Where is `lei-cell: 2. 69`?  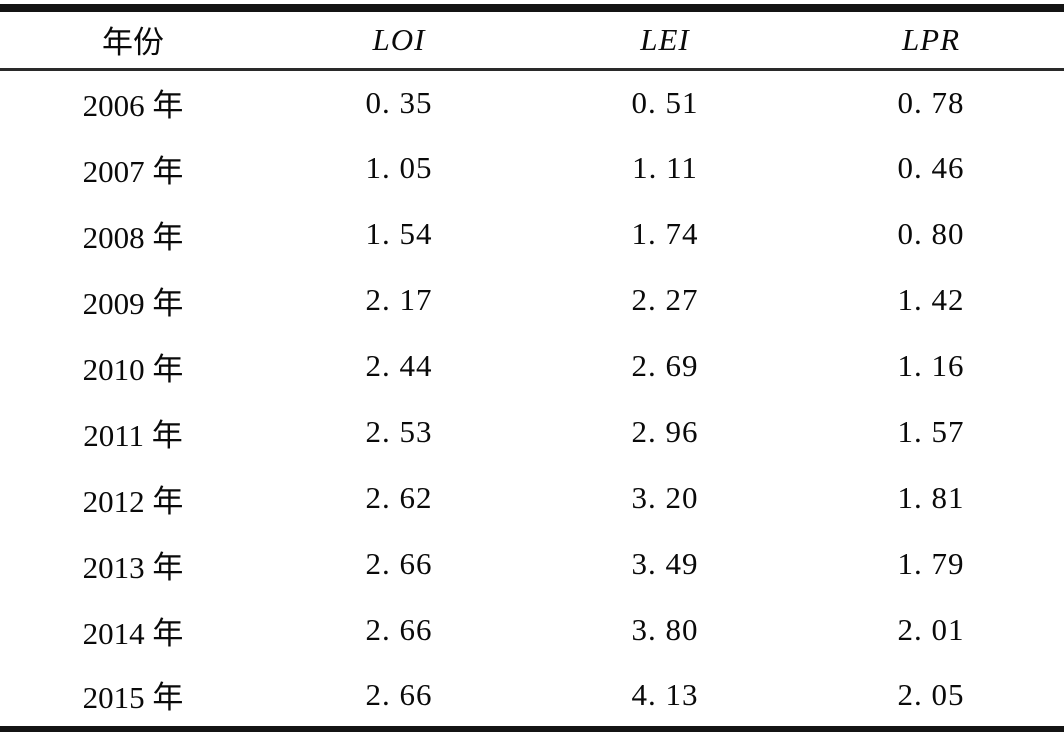
lei-cell: 2. 69 is located at coordinates (665, 365).